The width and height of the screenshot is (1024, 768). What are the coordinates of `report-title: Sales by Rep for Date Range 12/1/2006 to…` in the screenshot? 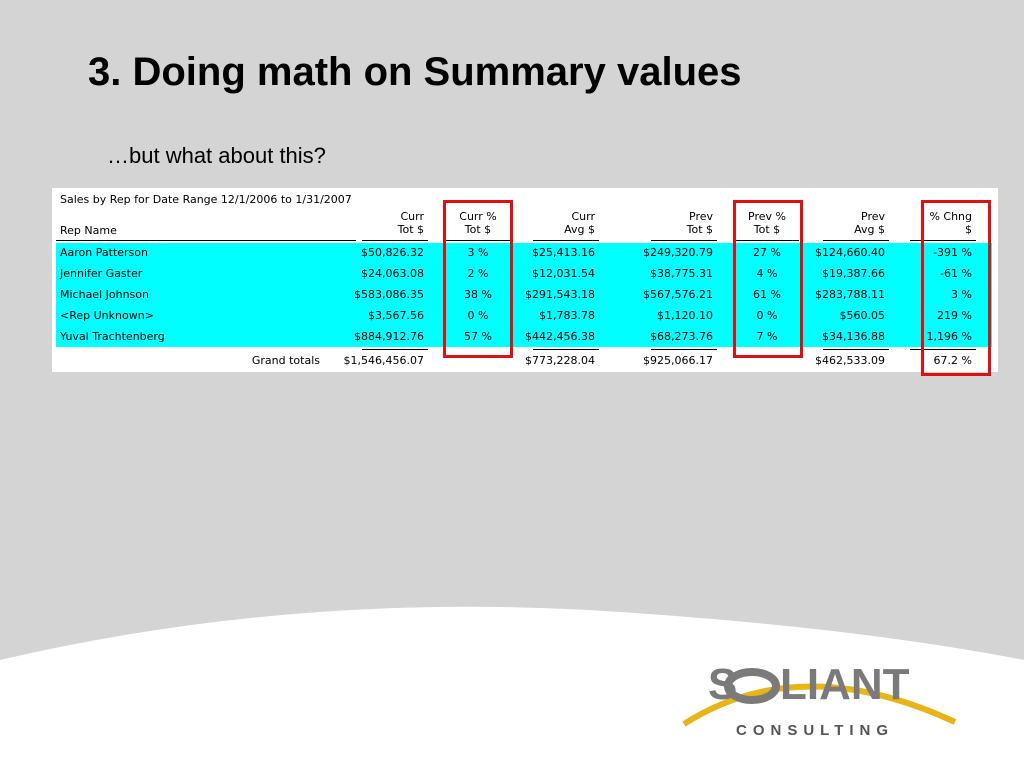 It's located at (206, 199).